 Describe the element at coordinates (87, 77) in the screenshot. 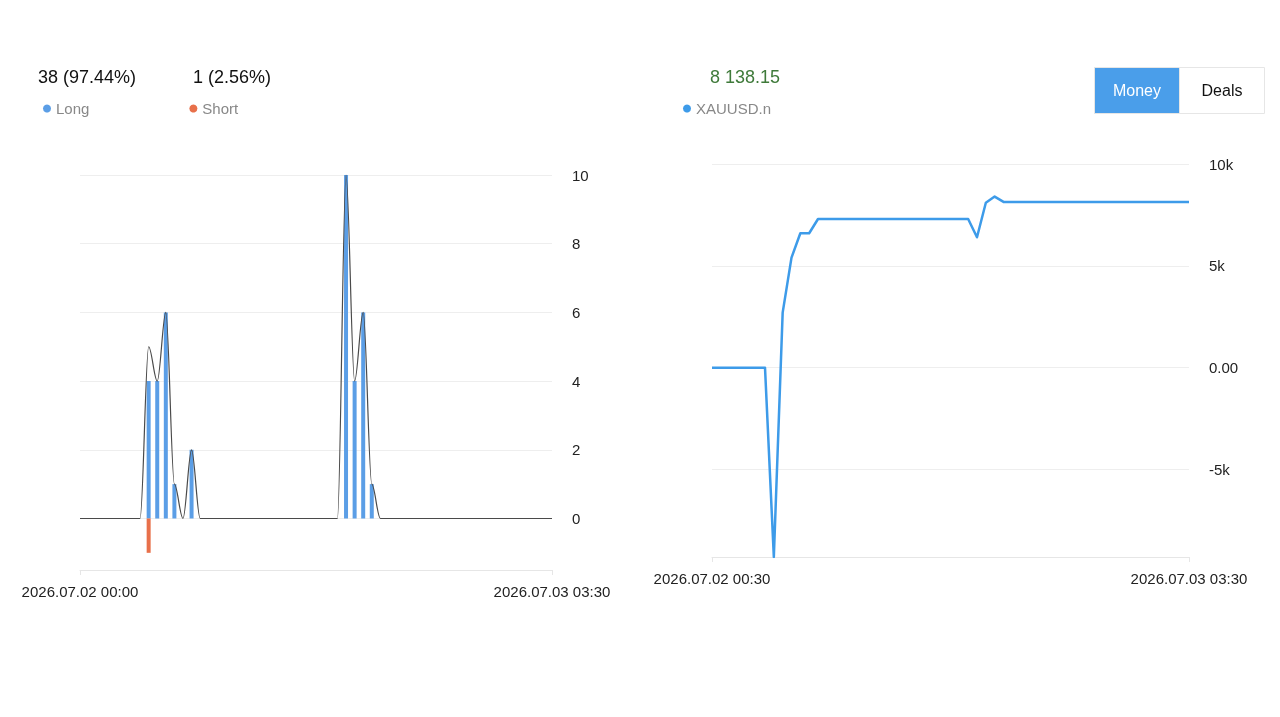

I see `text: 38 (97.44%)` at that location.